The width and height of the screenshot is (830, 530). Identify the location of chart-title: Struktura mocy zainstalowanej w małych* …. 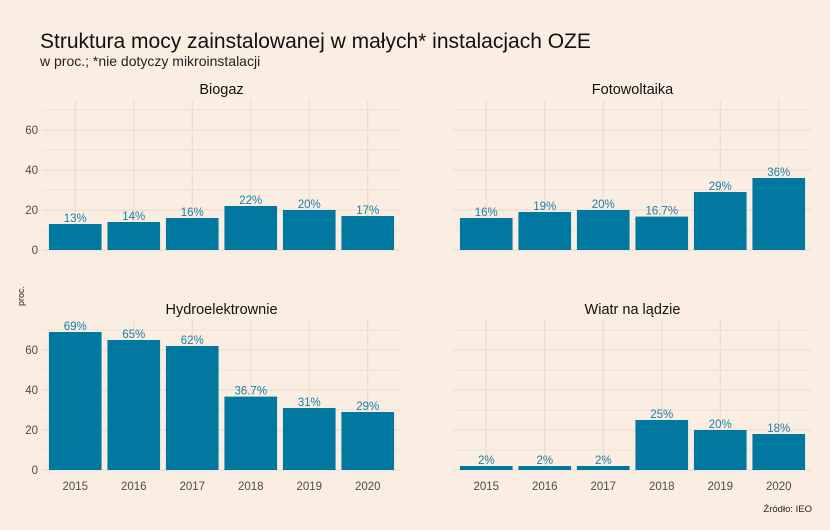
(315, 41).